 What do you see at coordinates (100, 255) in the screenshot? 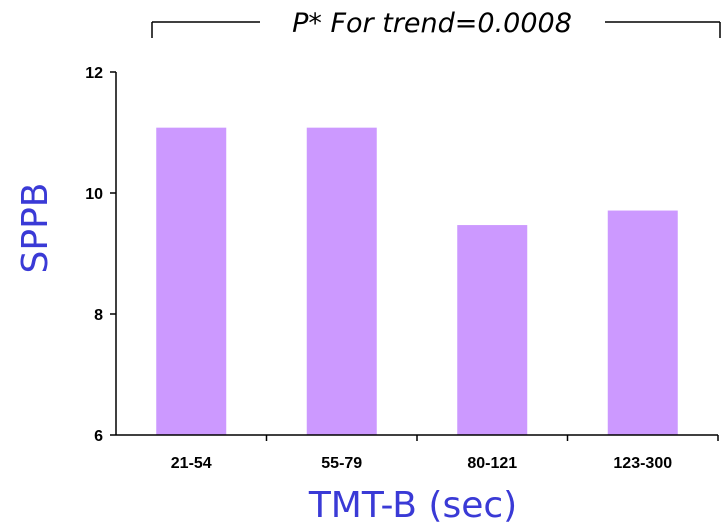
I see `y-axis-ticks: 6 8 10 12` at bounding box center [100, 255].